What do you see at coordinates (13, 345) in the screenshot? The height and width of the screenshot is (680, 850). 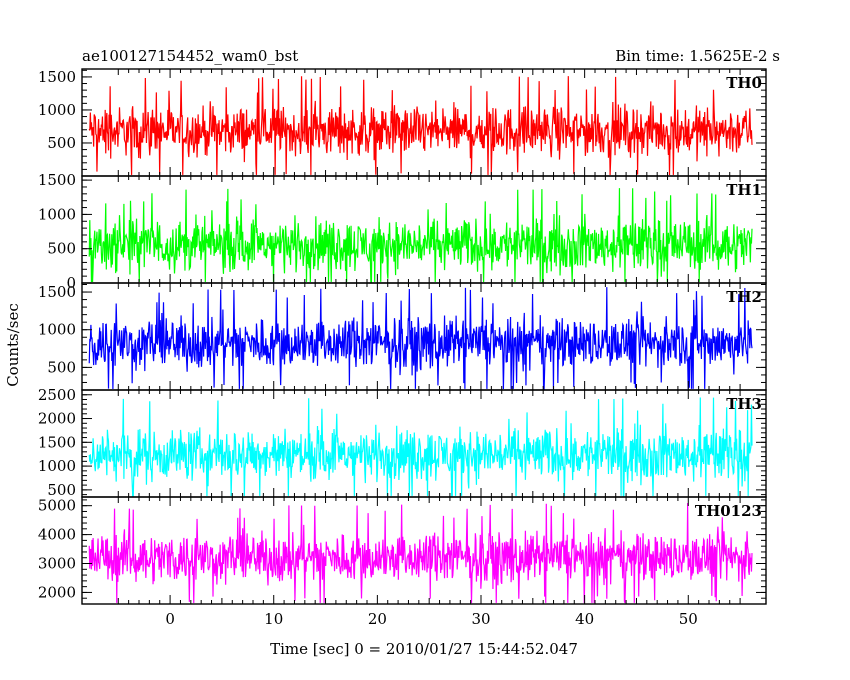 I see `y-axis-title: Counts/sec` at bounding box center [13, 345].